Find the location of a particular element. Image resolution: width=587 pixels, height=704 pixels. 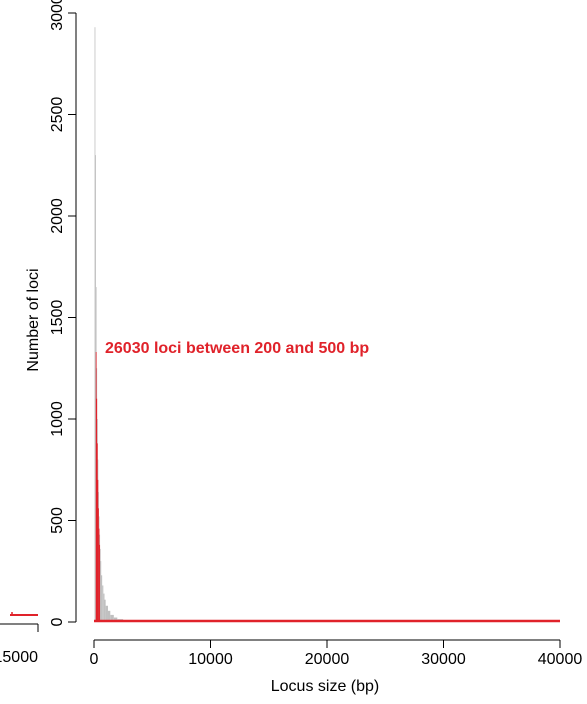

annotation-label: 26030 loci between 200 and 500 bp is located at coordinates (237, 348).